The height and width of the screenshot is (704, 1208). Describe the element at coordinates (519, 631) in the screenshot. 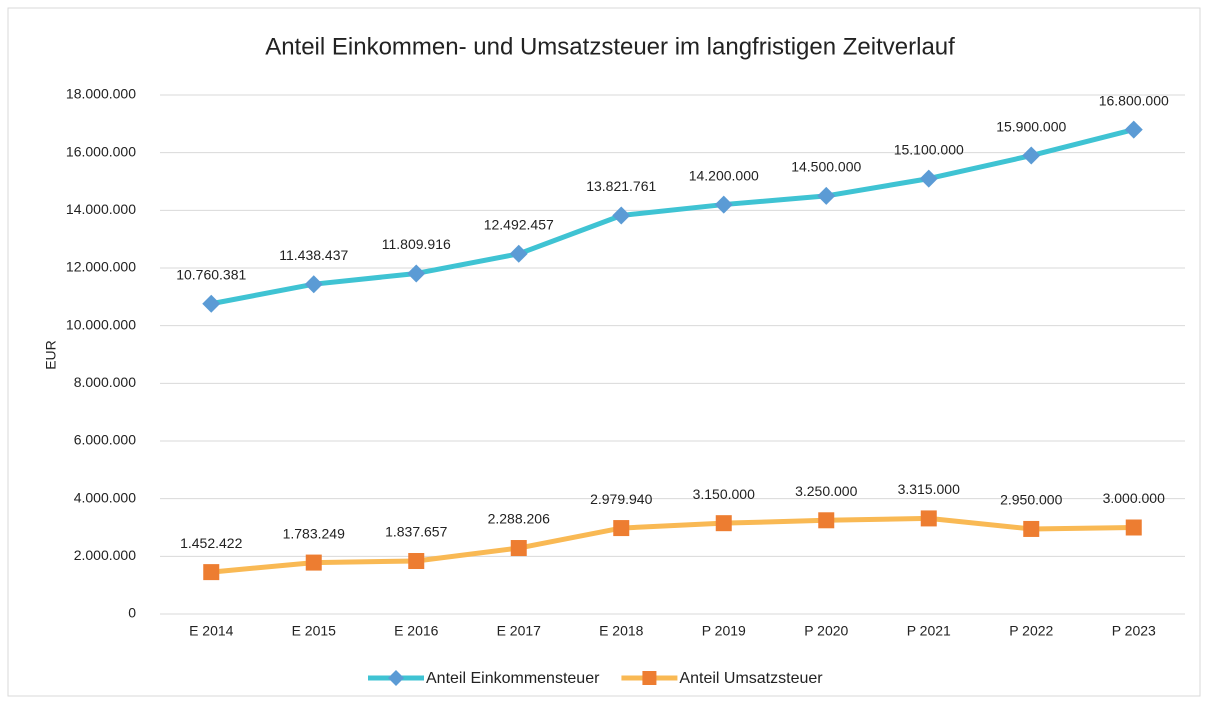

I see `x-tick-label: E 2017` at that location.